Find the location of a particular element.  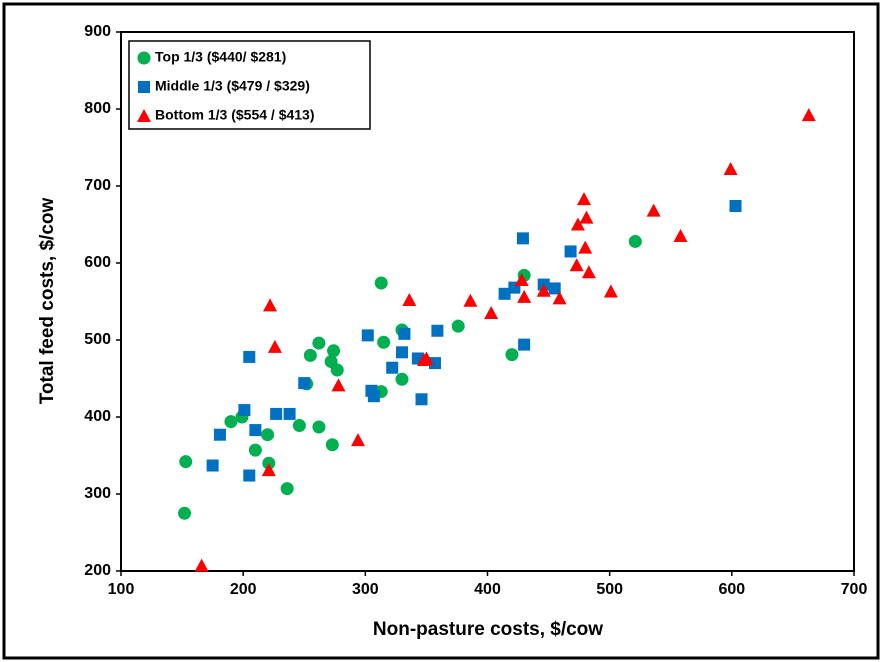

x-tick-label: 200 is located at coordinates (243, 589).